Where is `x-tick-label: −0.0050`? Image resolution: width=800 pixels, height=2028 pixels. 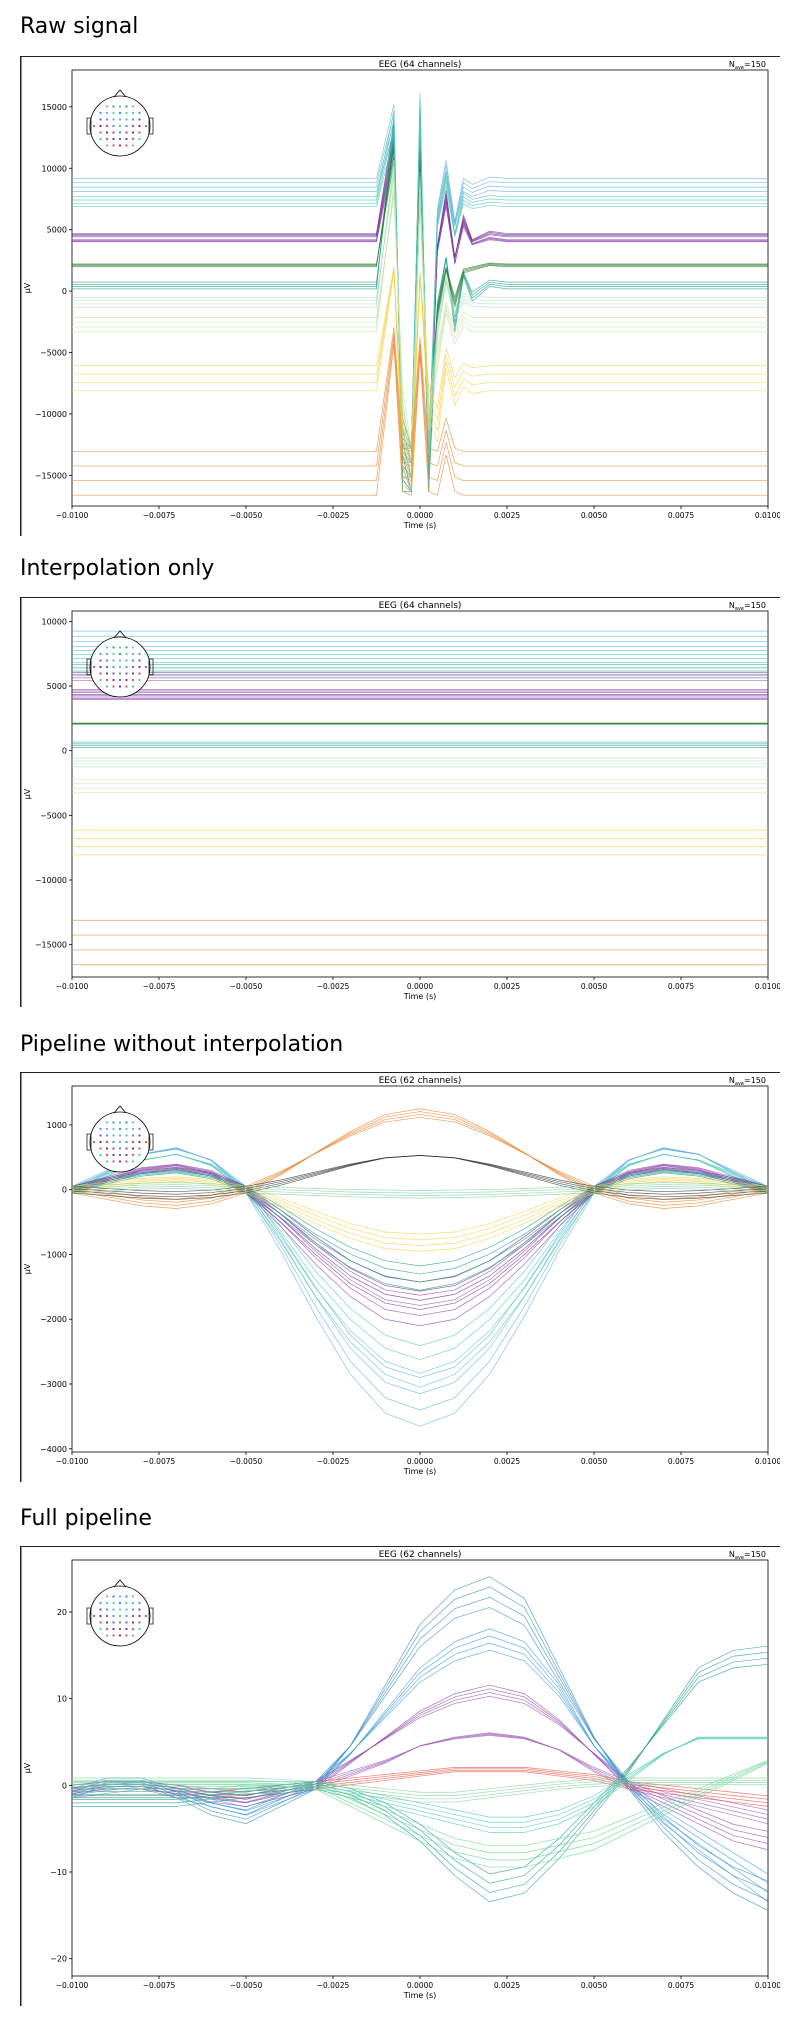
x-tick-label: −0.0050 is located at coordinates (246, 515).